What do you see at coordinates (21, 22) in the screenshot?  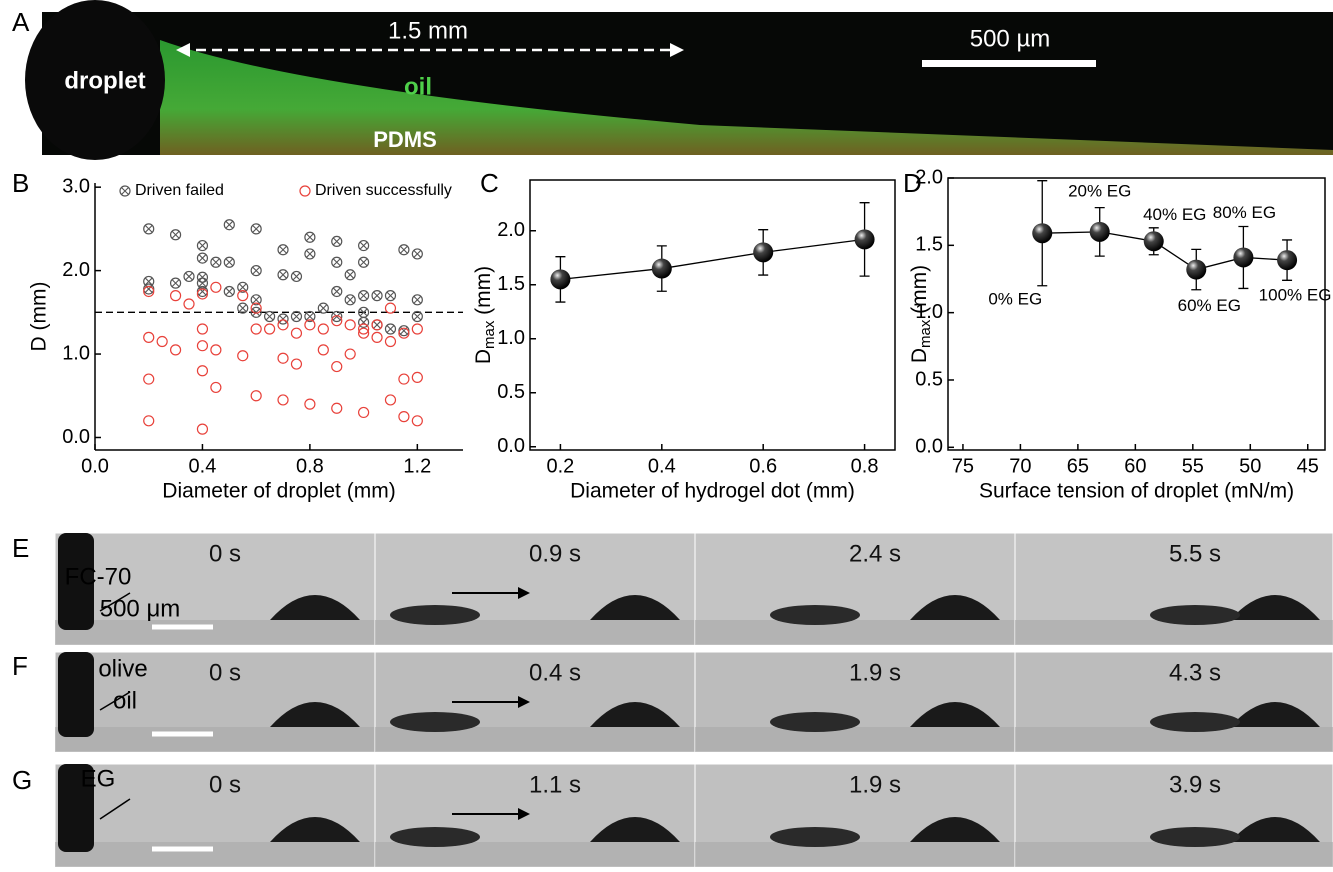 I see `panel-label: A` at bounding box center [21, 22].